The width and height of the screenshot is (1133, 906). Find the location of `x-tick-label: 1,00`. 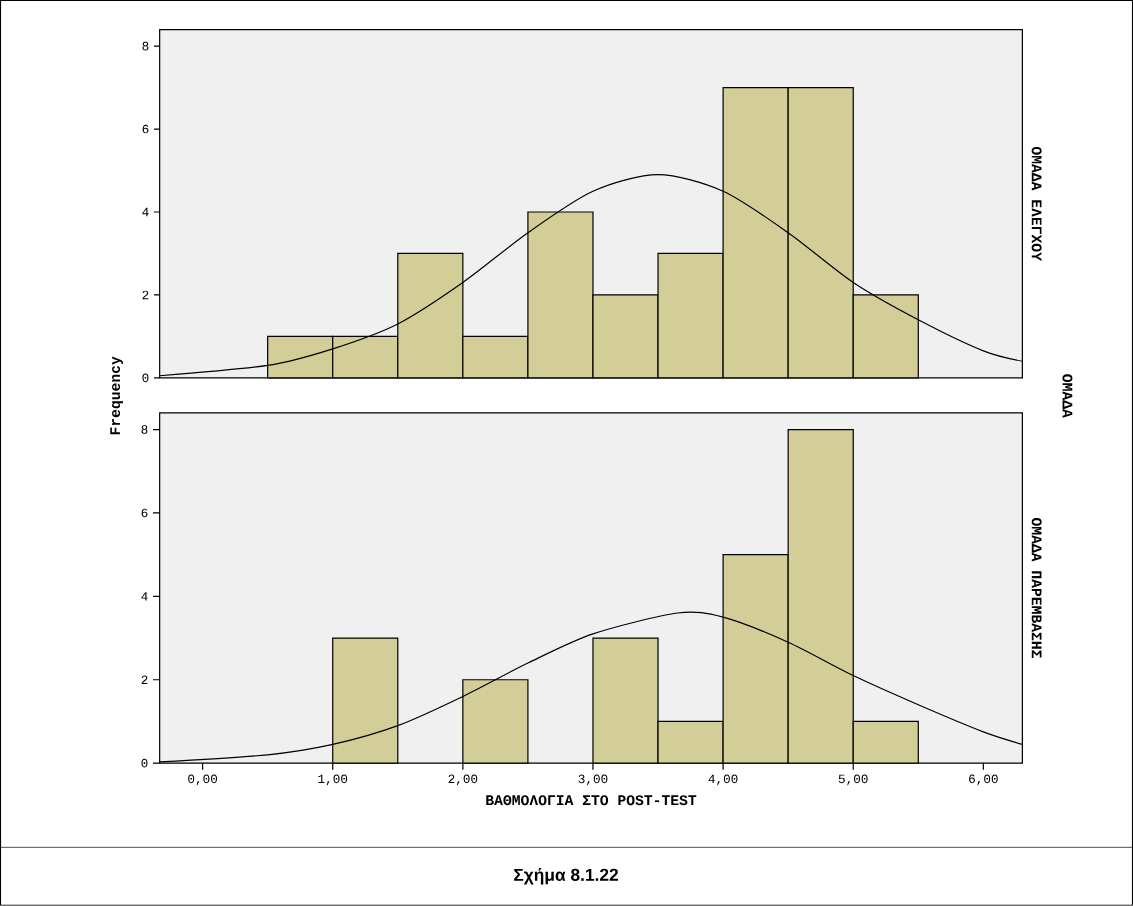

x-tick-label: 1,00 is located at coordinates (333, 780).